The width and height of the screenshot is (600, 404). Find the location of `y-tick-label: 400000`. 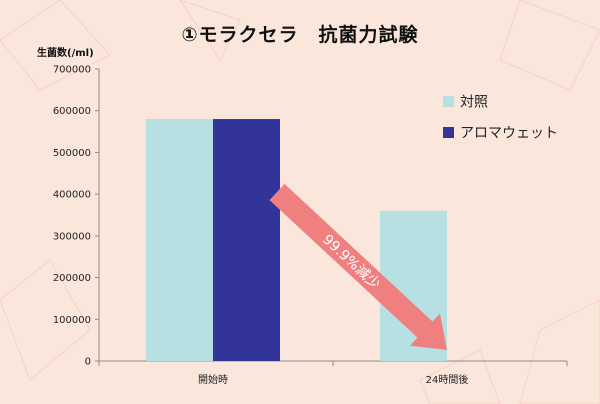

y-tick-label: 400000 is located at coordinates (72, 195).